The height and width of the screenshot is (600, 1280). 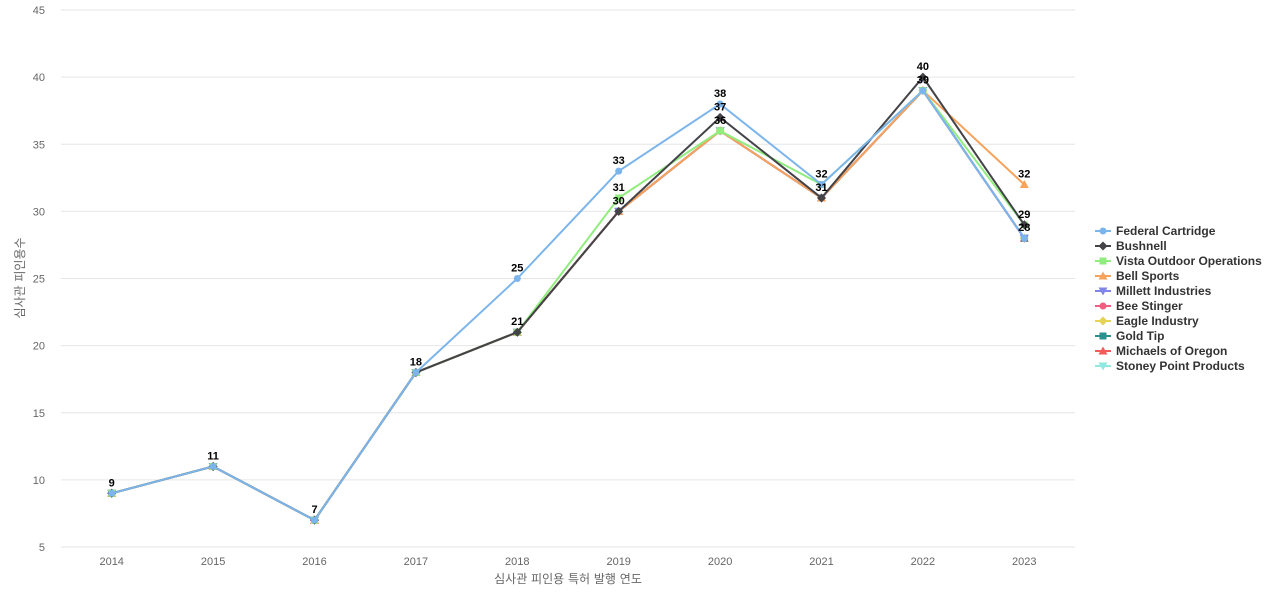 What do you see at coordinates (1024, 215) in the screenshot?
I see `data-label: 29` at bounding box center [1024, 215].